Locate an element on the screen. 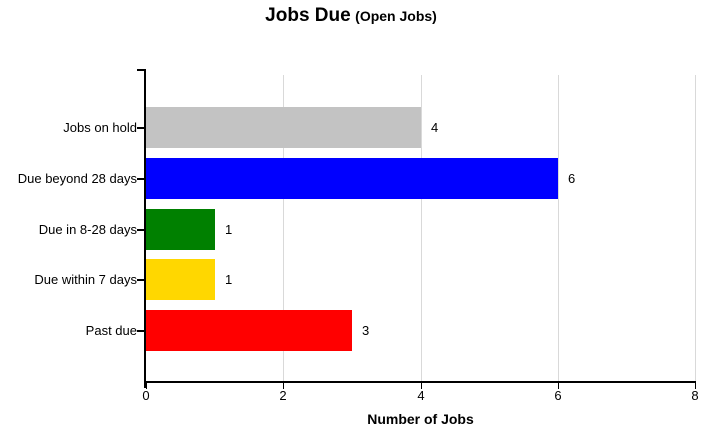 The height and width of the screenshot is (435, 712). bar-due-in-8-28-days is located at coordinates (180, 229).